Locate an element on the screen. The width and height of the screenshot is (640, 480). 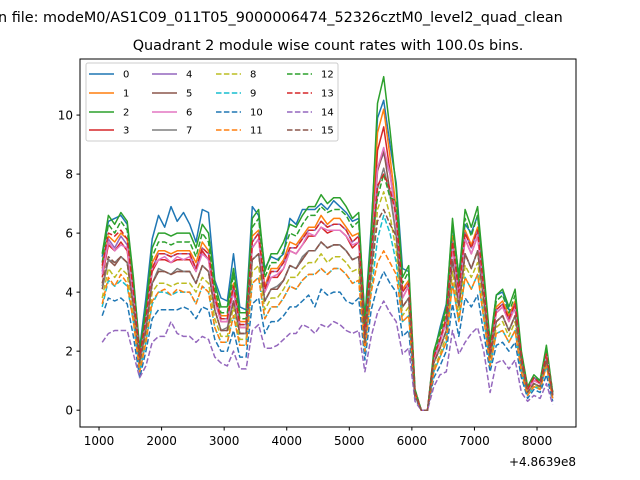
y-axis: 0 2 4 6 8 10 is located at coordinates (69, 263).